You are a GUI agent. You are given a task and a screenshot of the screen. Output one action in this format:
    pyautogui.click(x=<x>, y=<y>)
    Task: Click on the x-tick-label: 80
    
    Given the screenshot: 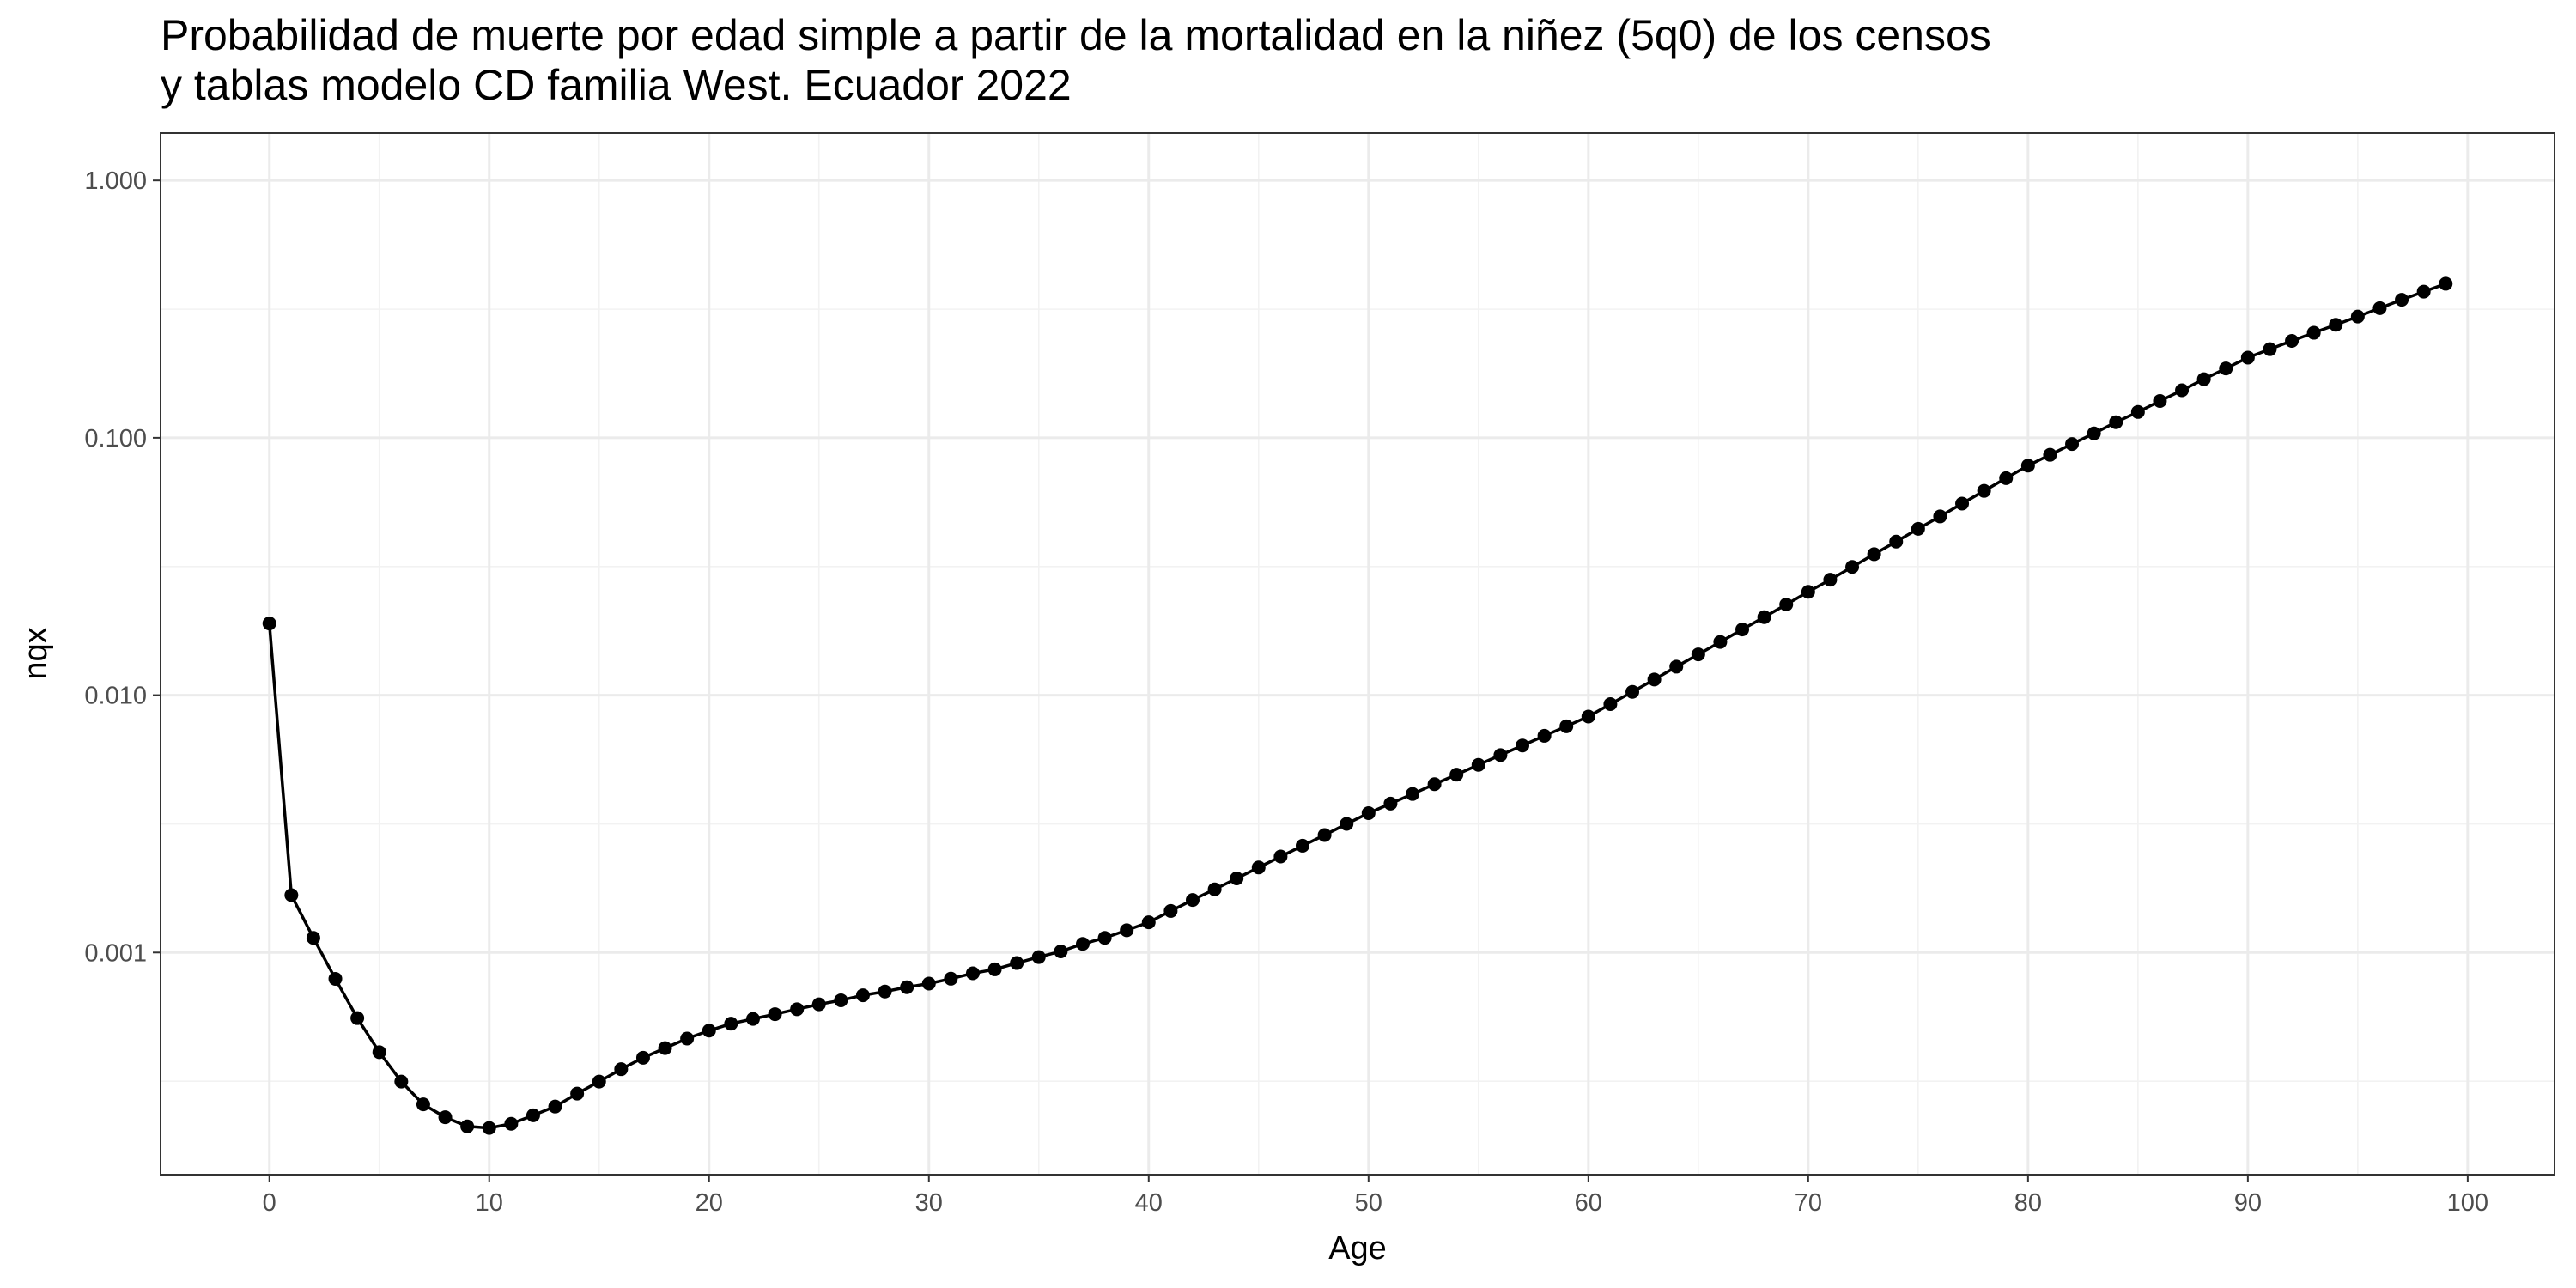 What is the action you would take?
    pyautogui.click(x=2028, y=1203)
    